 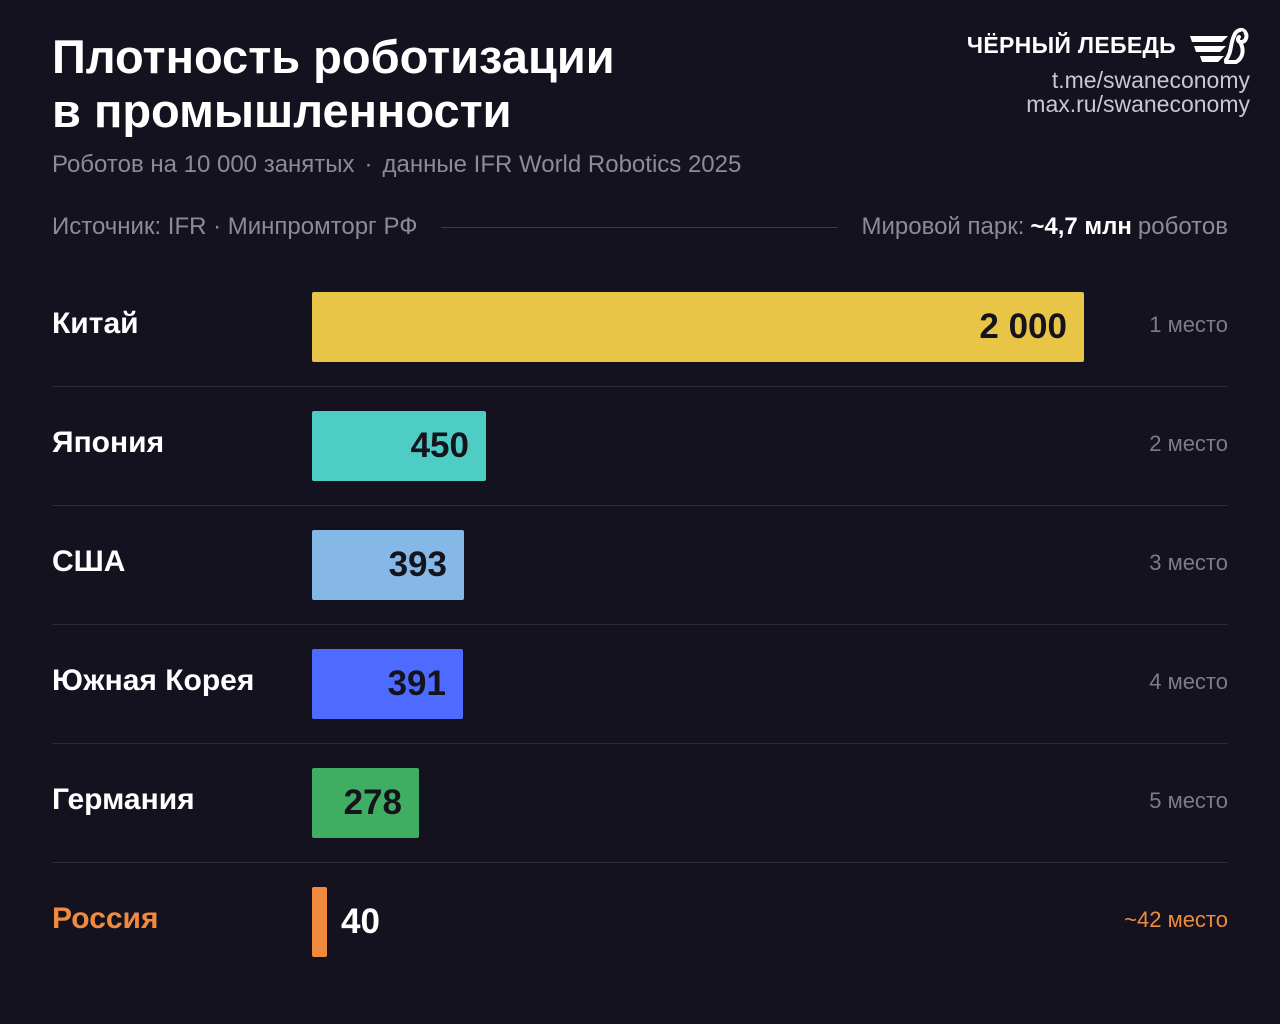 I want to click on chart-row: Япония 450 2 место, so click(x=640, y=446).